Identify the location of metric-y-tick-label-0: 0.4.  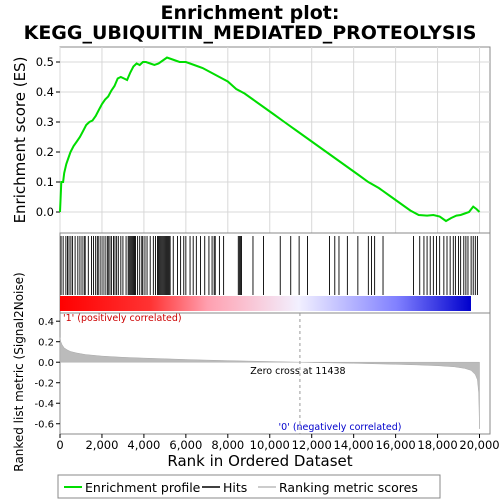
(46, 322).